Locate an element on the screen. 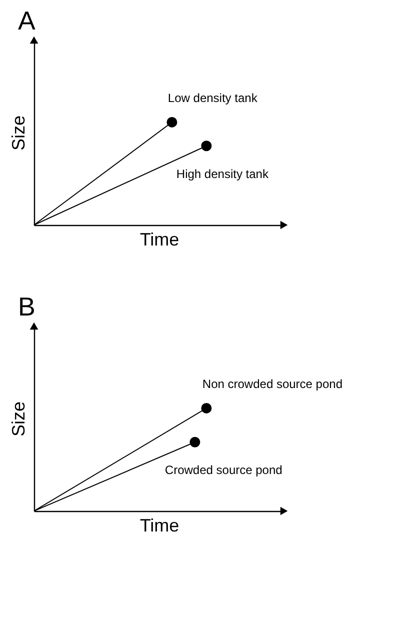  series-label: Crowded source pond is located at coordinates (223, 470).